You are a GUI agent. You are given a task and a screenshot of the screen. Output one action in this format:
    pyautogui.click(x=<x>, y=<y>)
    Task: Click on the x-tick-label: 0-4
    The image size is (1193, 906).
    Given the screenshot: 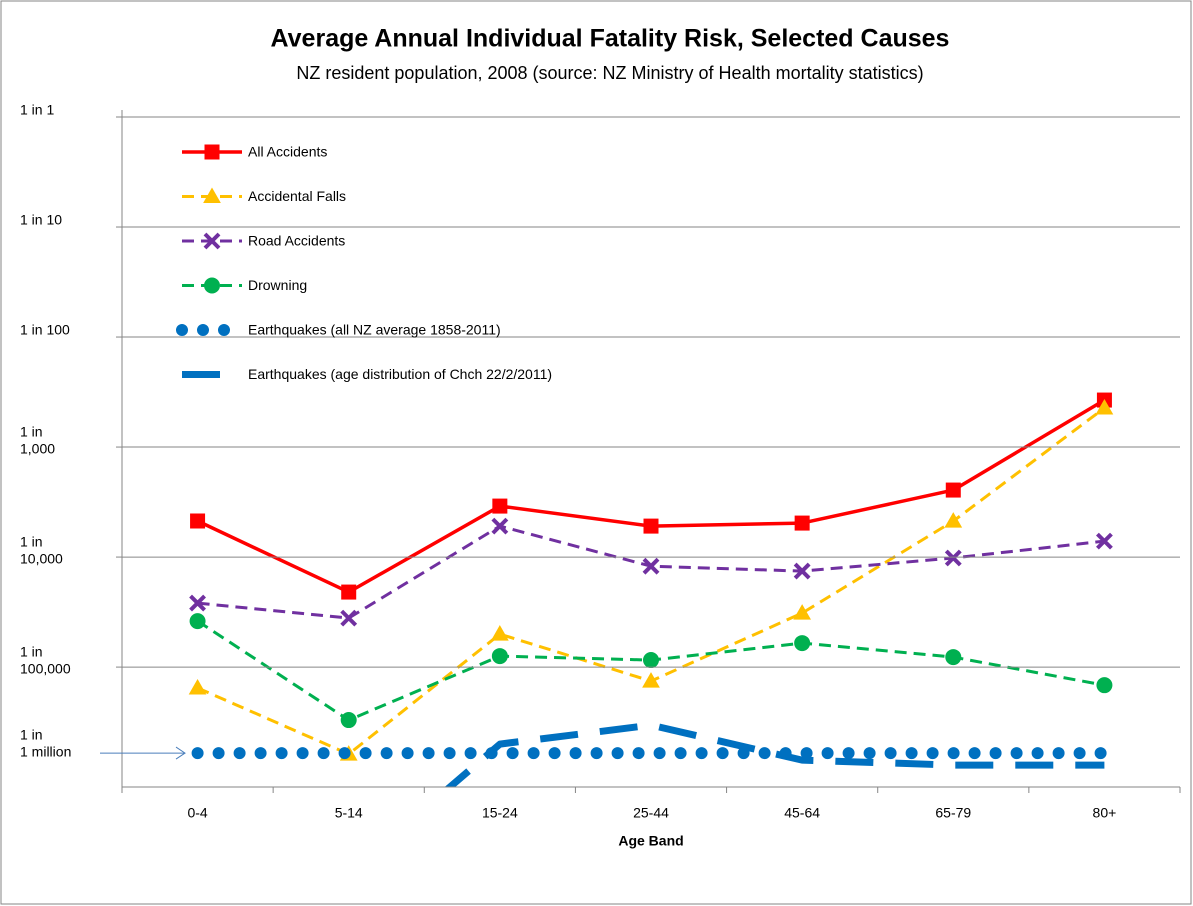 What is the action you would take?
    pyautogui.click(x=197, y=813)
    